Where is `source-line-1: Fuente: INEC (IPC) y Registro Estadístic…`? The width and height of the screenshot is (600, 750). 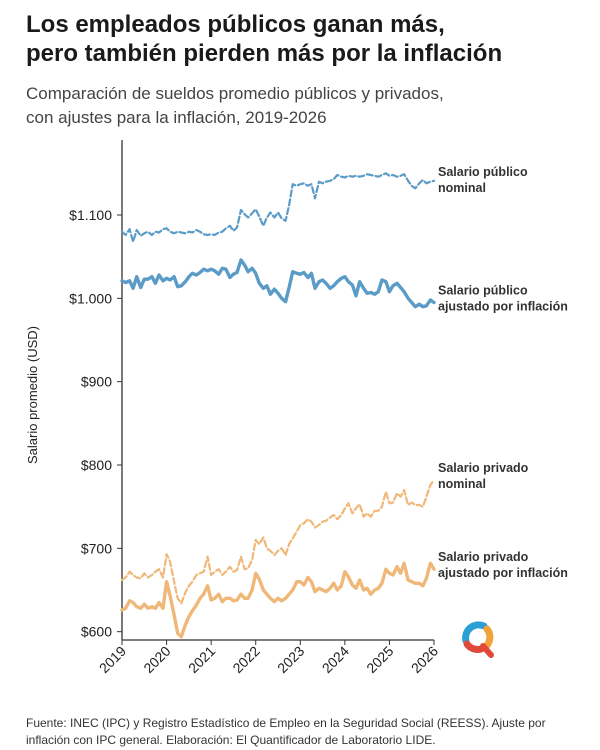
source-line-1: Fuente: INEC (IPC) y Registro Estadístic… is located at coordinates (286, 723).